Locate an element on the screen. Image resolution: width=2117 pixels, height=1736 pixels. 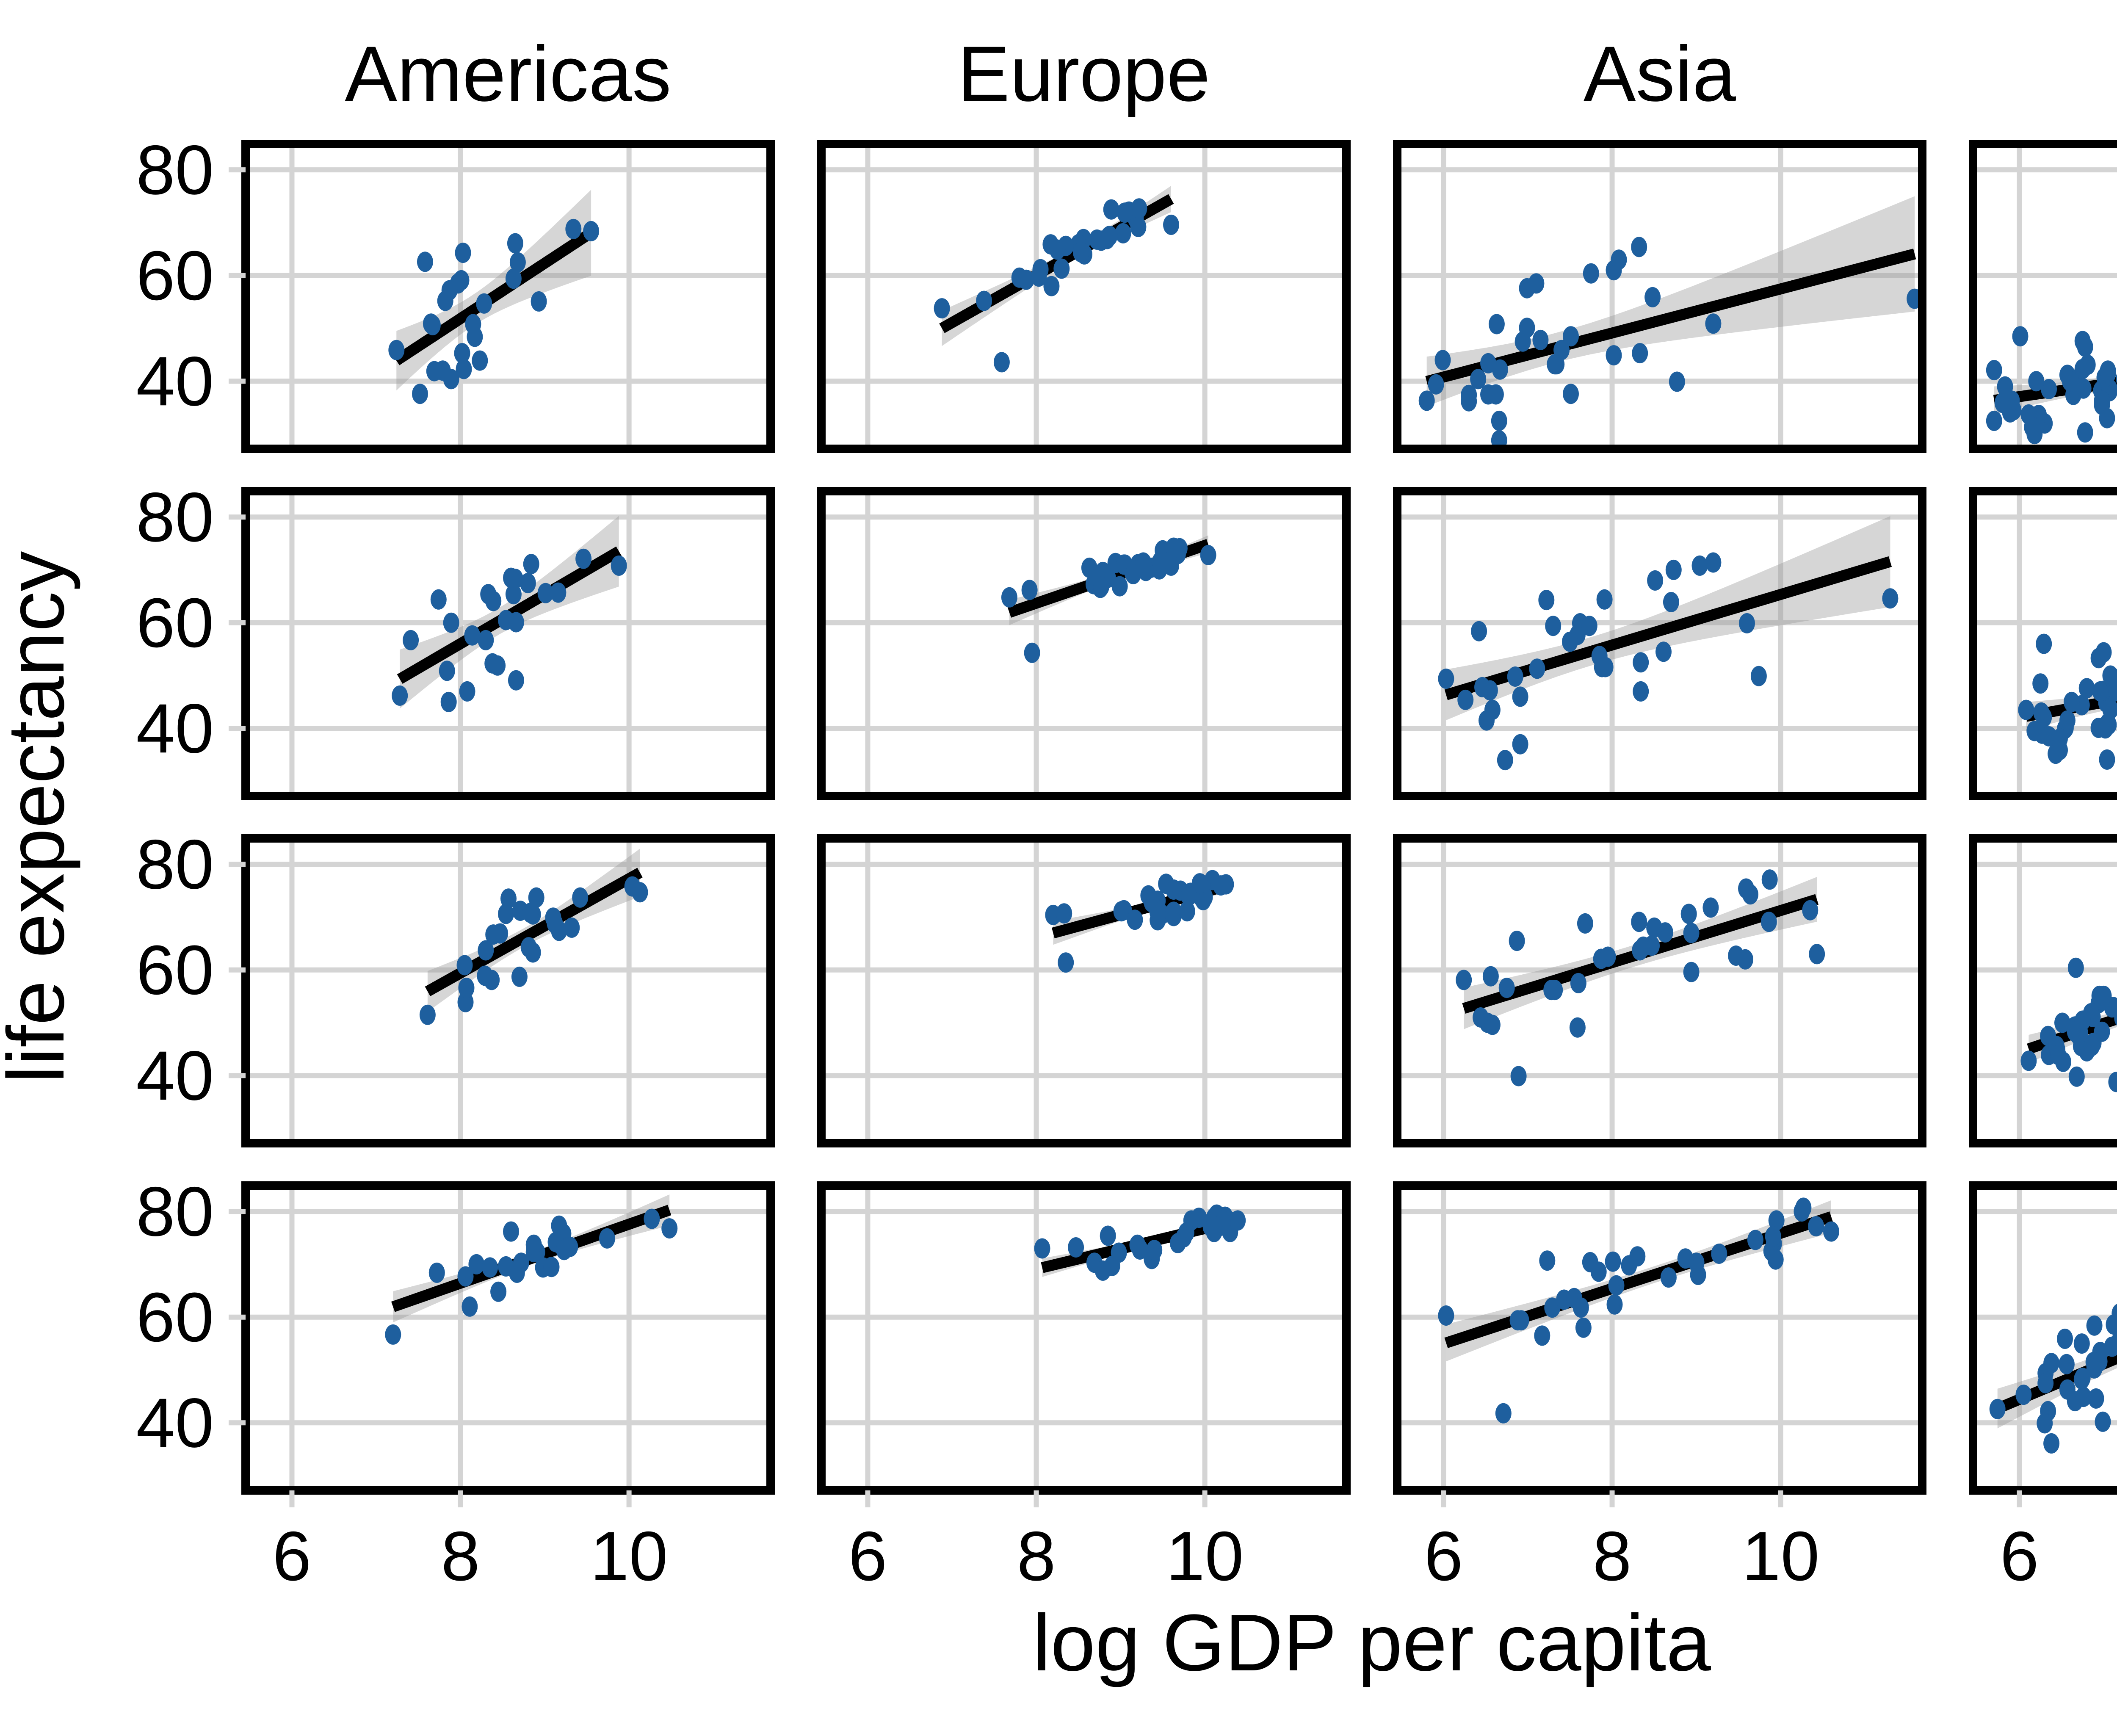
trend-line is located at coordinates (493, 296).